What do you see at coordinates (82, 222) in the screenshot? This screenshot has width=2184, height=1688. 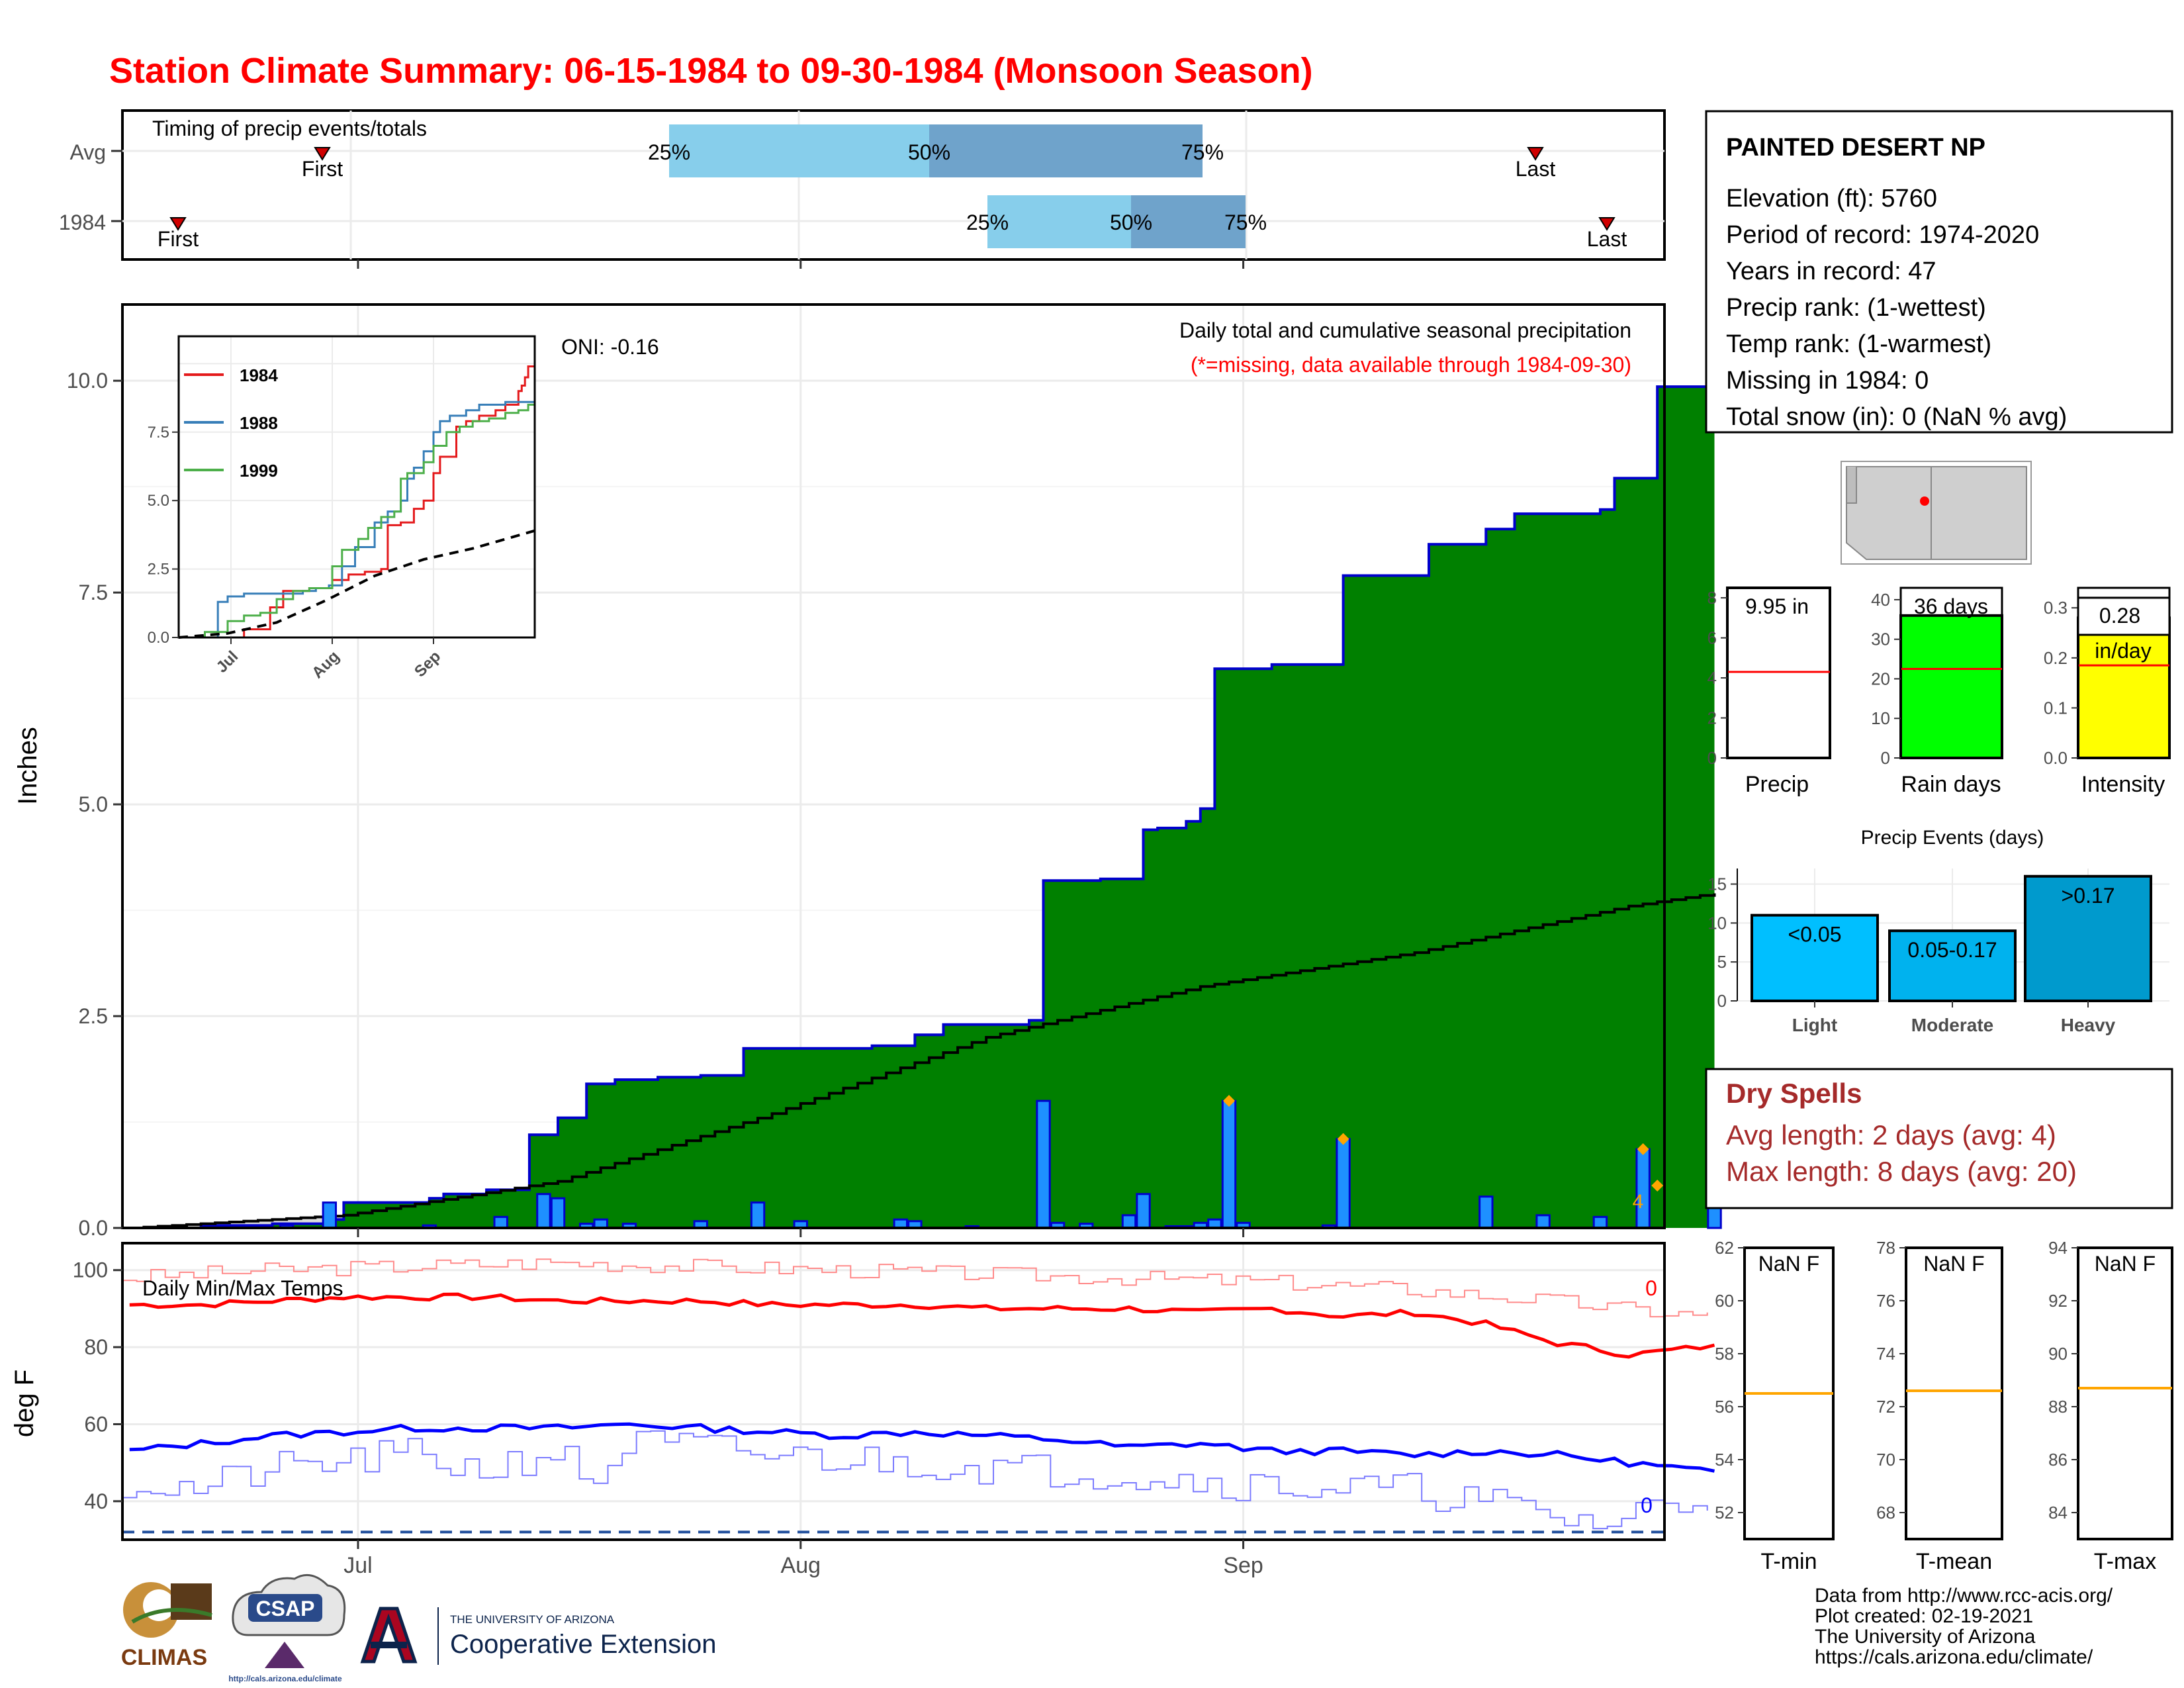 I see `timing-row-year: 1984` at bounding box center [82, 222].